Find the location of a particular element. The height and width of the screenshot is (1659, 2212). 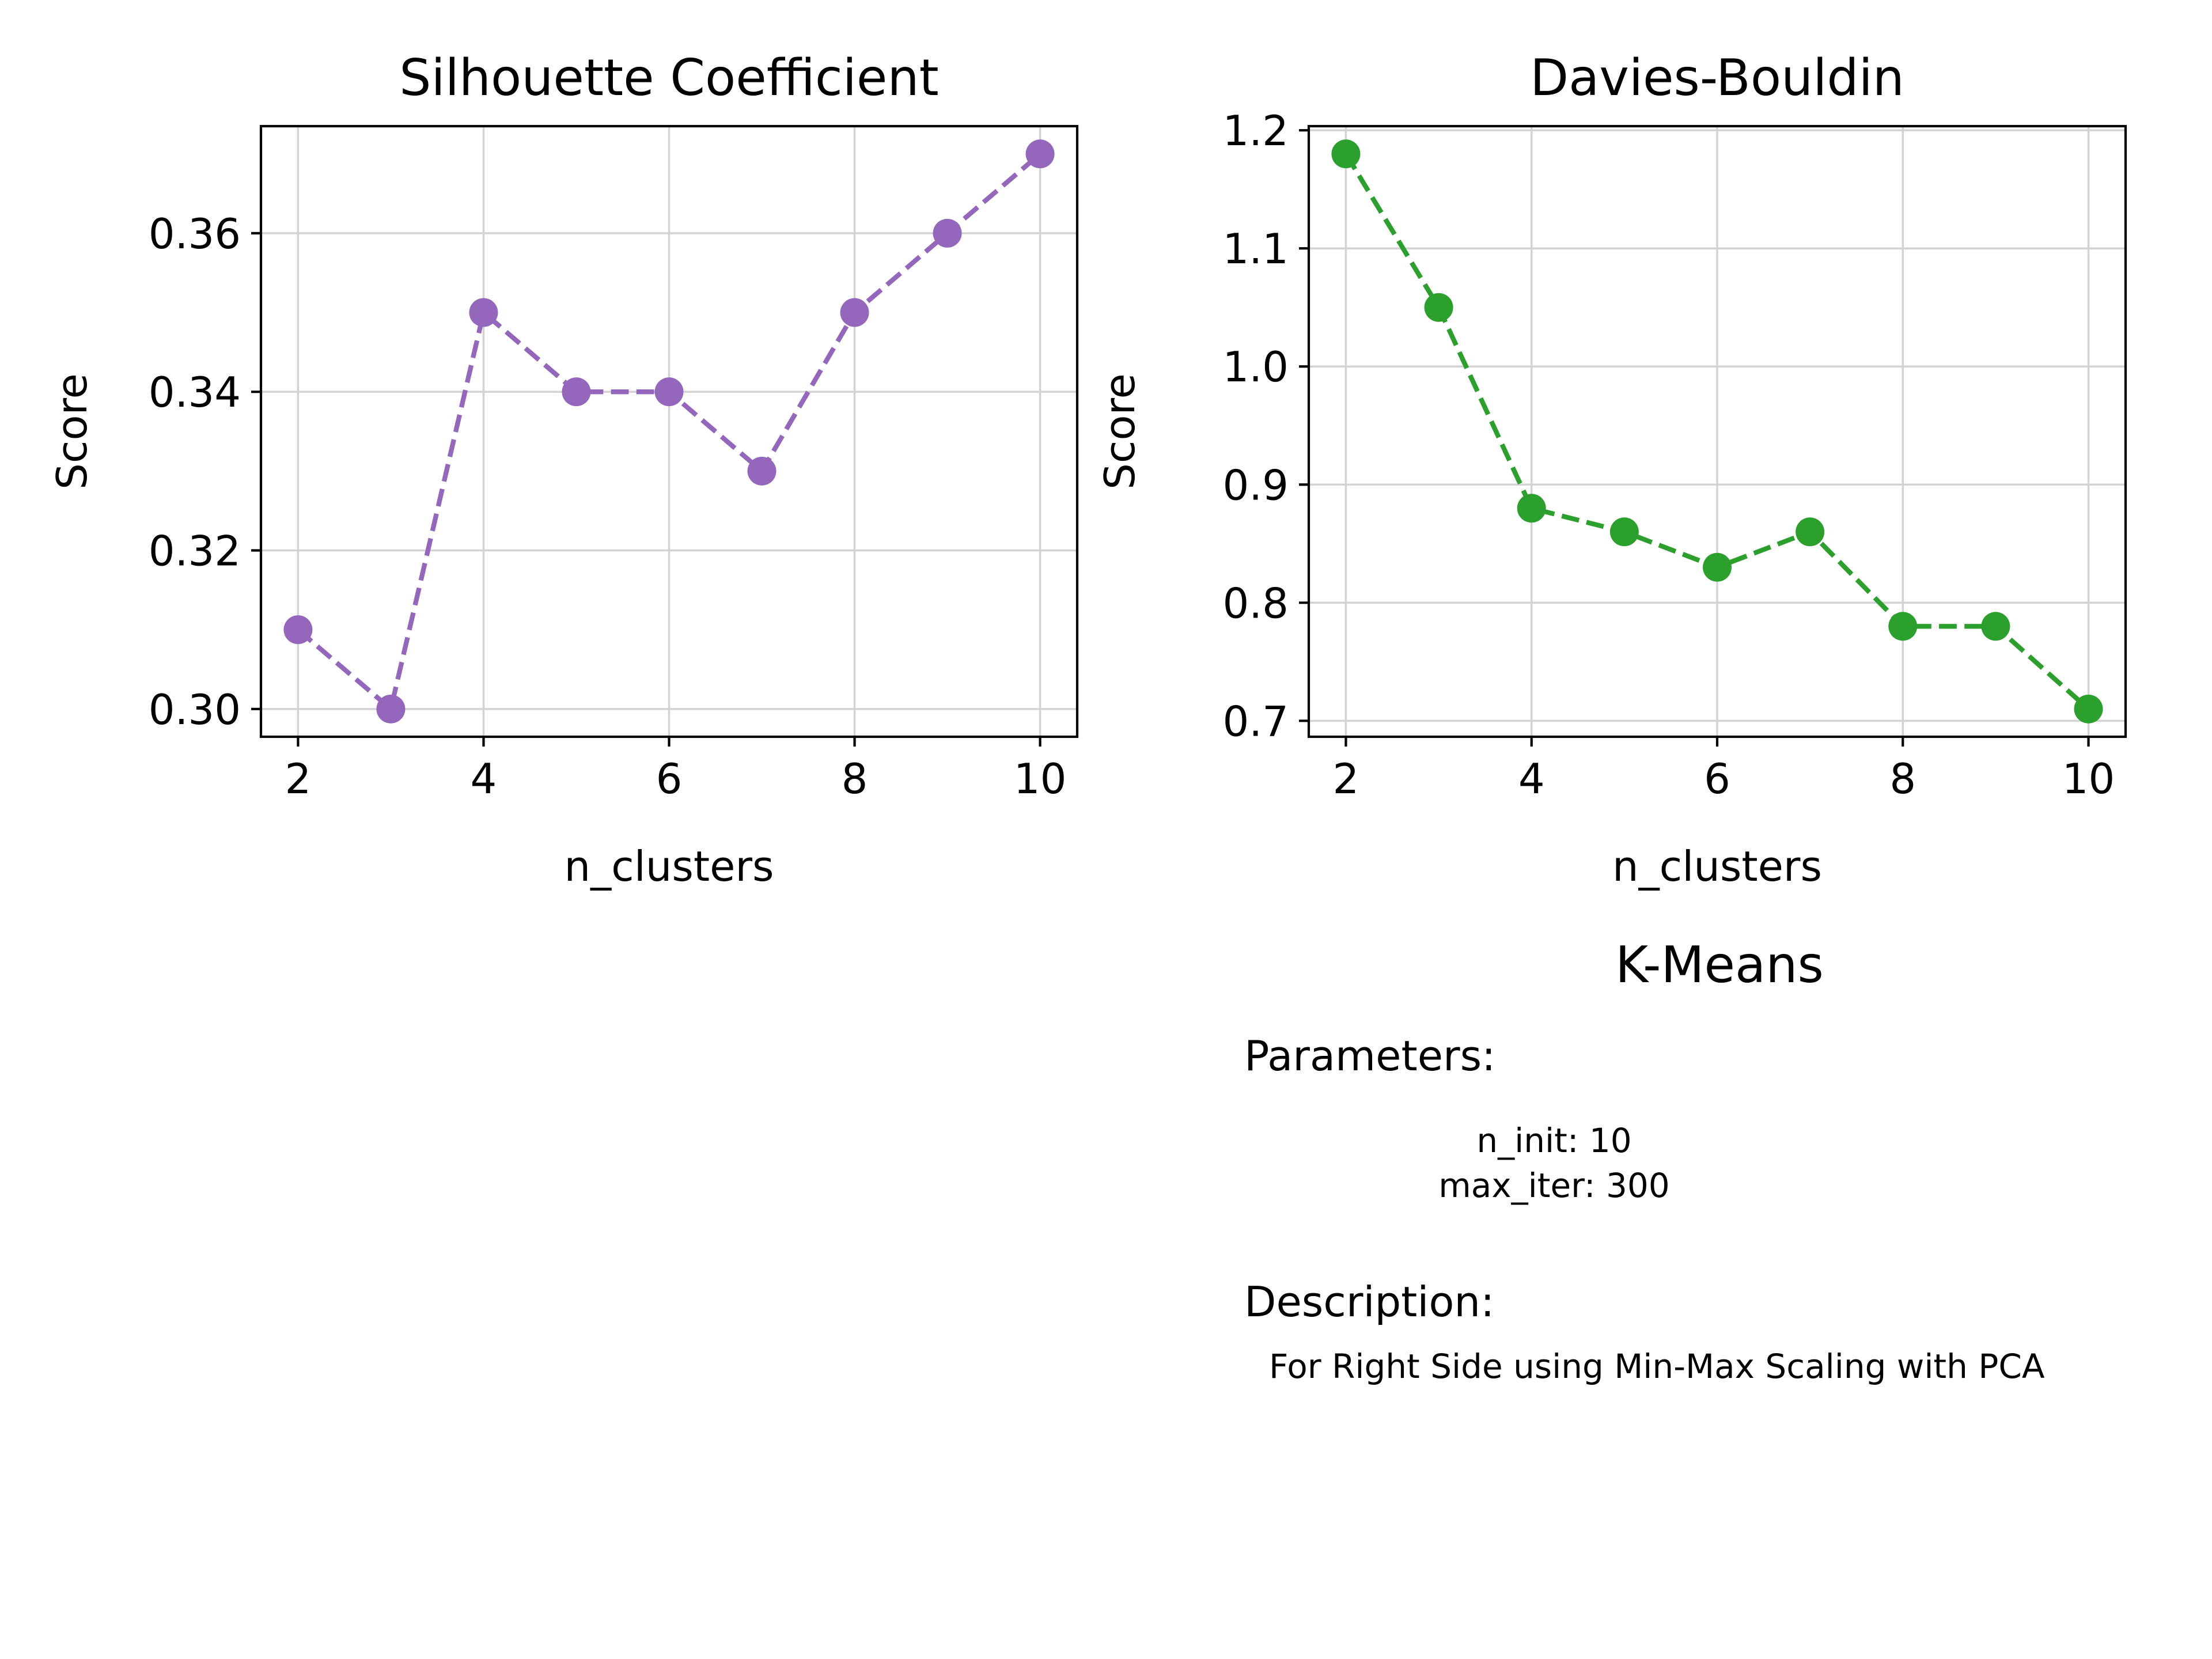

y-tick-label: 0.9 is located at coordinates (1255, 485).